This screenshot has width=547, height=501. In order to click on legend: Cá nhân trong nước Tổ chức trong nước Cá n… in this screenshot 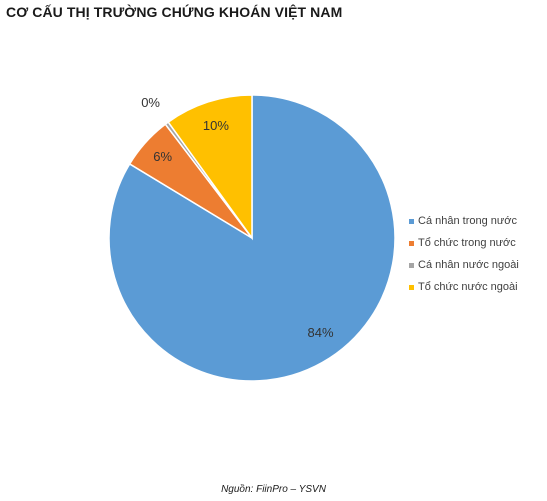, I will do `click(464, 254)`.